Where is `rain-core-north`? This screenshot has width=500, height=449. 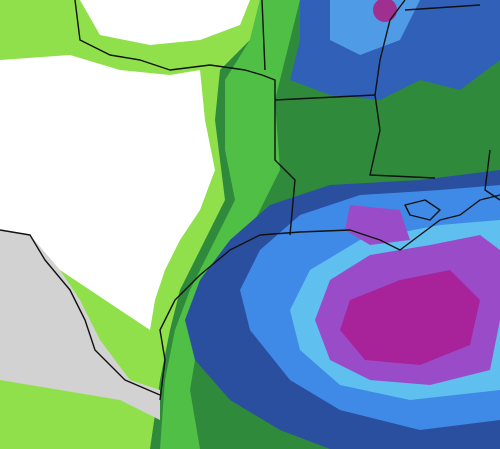
rain-core-north is located at coordinates (375, 27).